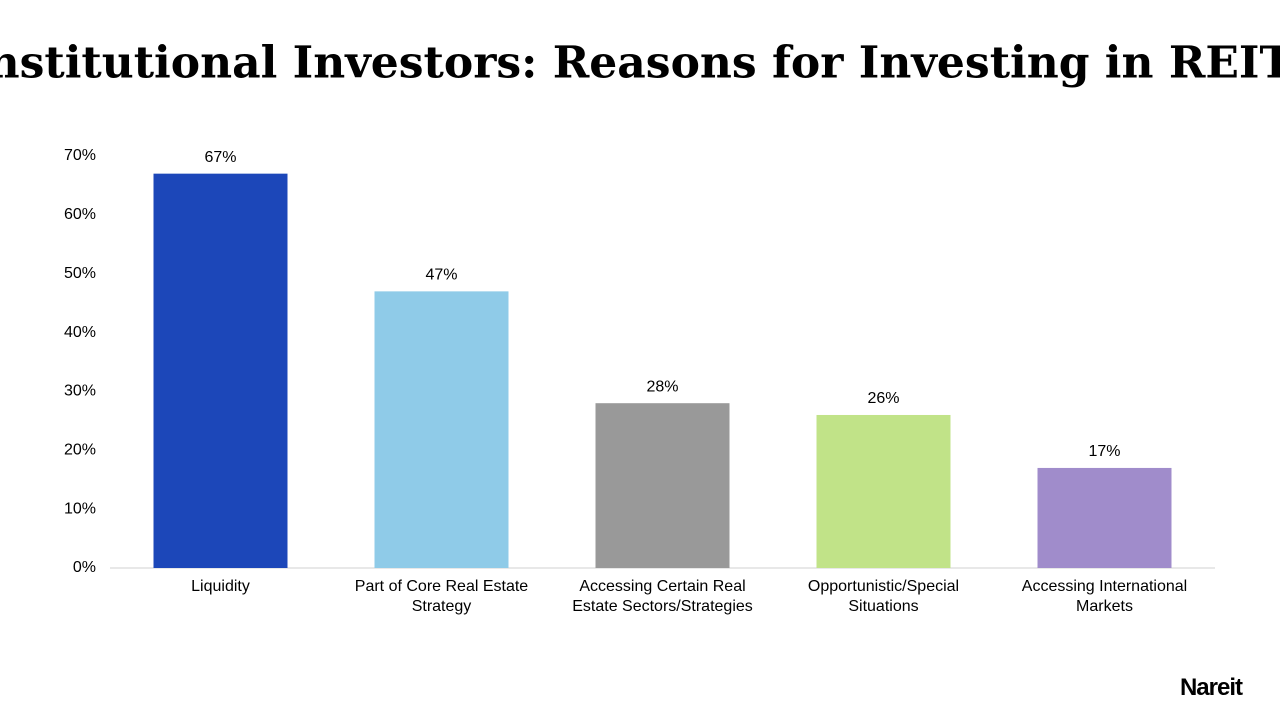 The height and width of the screenshot is (720, 1280). Describe the element at coordinates (220, 586) in the screenshot. I see `x-tick-label: Liquidity` at that location.